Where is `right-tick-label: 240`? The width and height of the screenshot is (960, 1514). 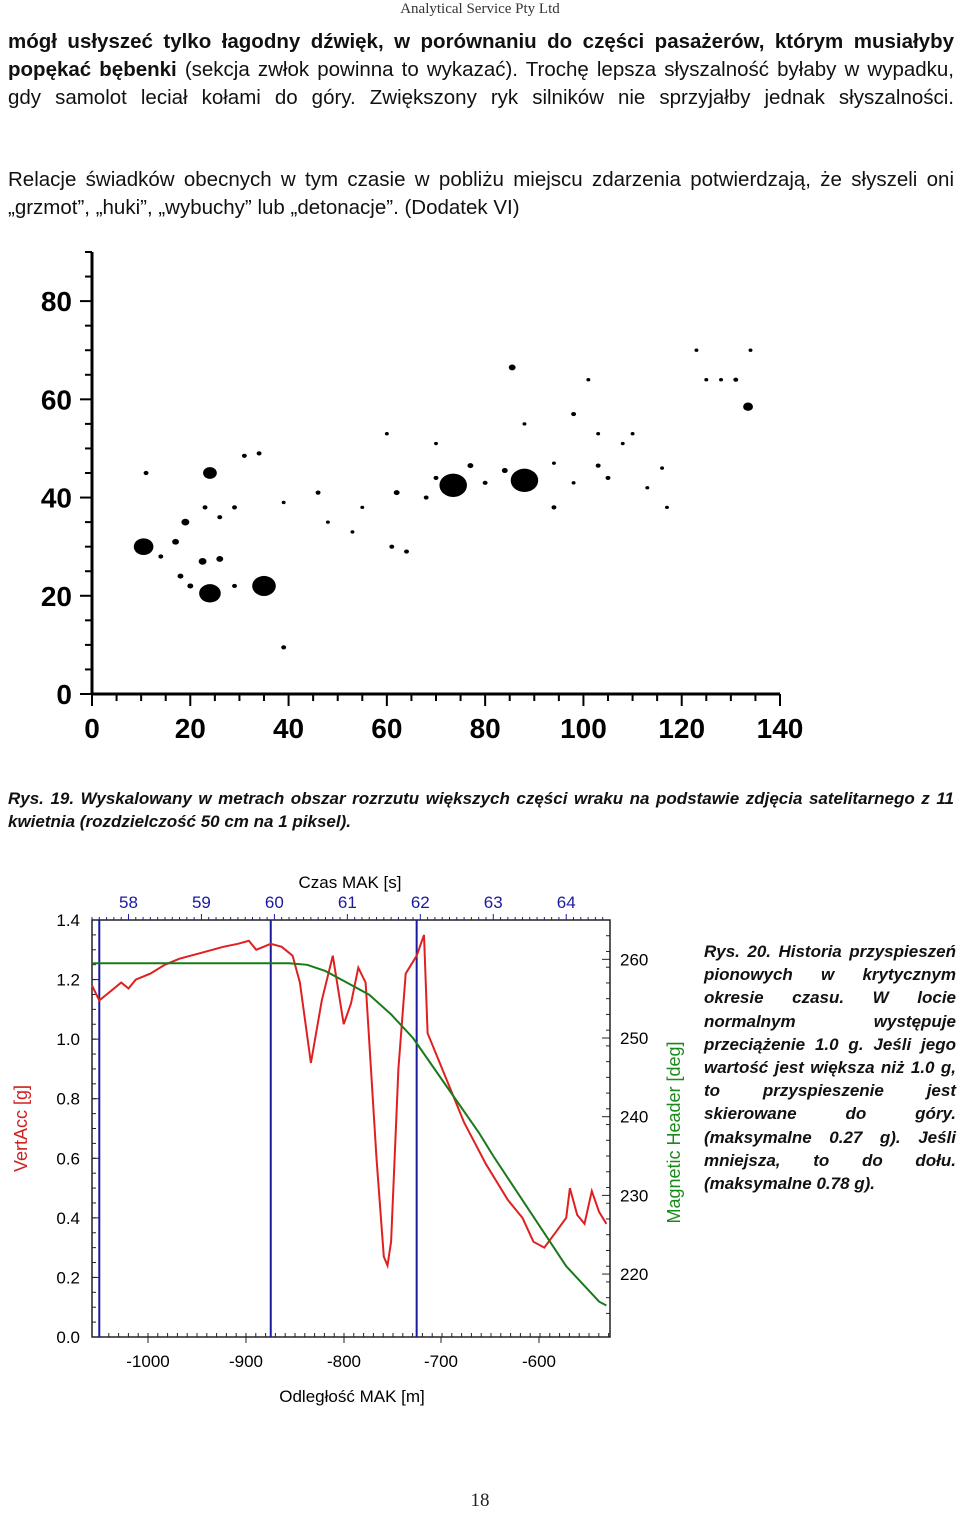
right-tick-label: 240 is located at coordinates (634, 1117).